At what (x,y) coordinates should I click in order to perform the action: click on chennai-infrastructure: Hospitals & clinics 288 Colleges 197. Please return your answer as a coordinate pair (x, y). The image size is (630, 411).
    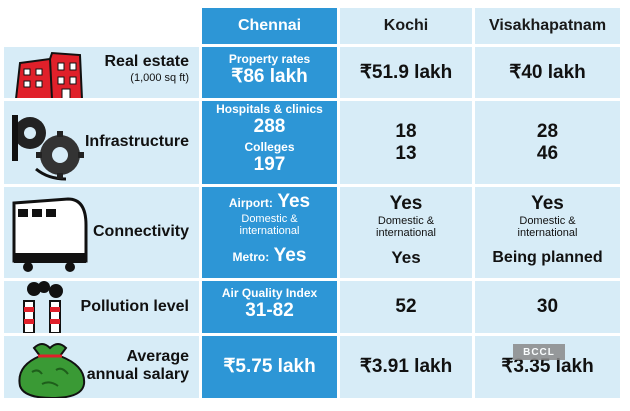
    Looking at the image, I should click on (269, 142).